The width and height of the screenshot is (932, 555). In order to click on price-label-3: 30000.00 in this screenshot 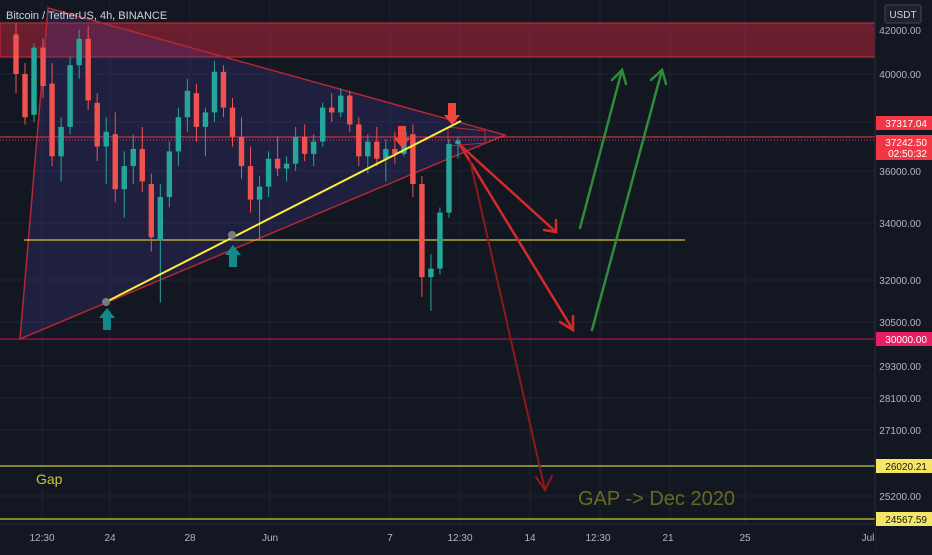, I will do `click(904, 339)`.